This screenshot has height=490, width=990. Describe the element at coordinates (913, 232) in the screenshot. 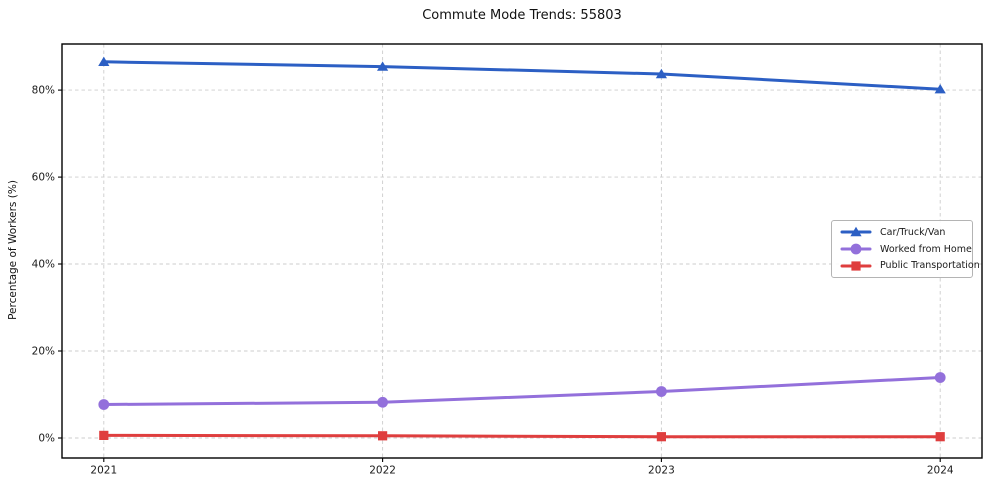

I see `legend-label: Car/Truck/Van` at that location.